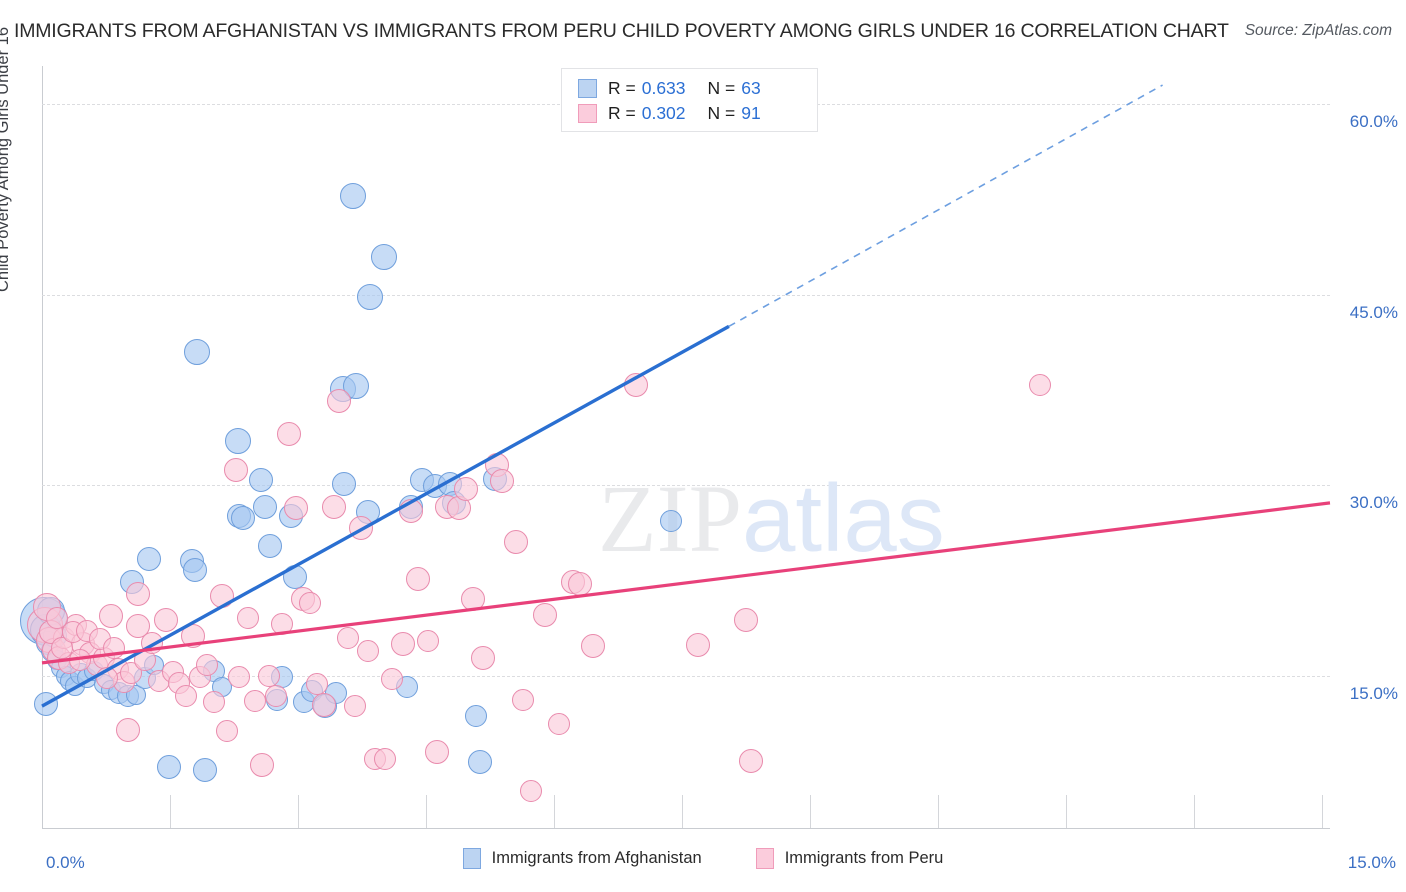  Describe the element at coordinates (663, 113) in the screenshot. I see `stats-r-value-peru: 0.302` at that location.